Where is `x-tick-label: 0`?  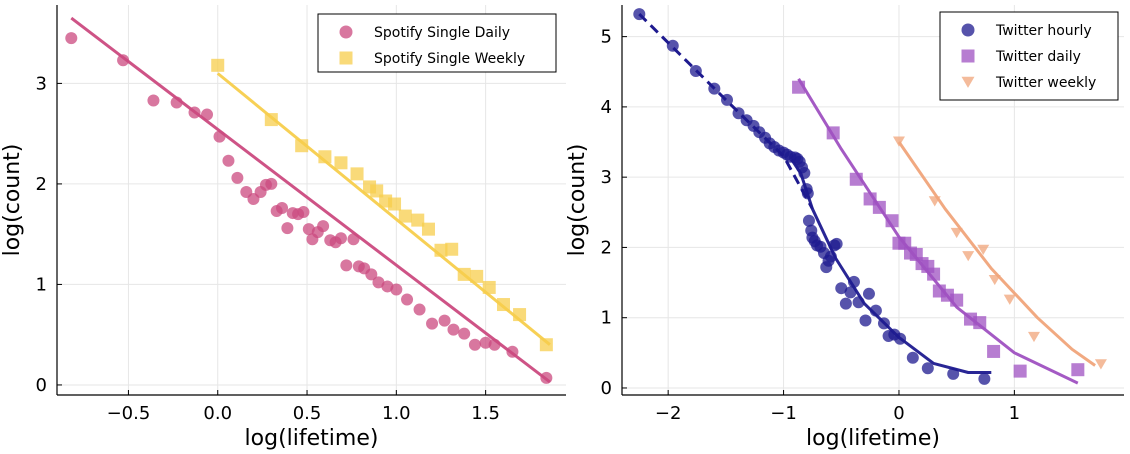
x-tick-label: 0 is located at coordinates (898, 413).